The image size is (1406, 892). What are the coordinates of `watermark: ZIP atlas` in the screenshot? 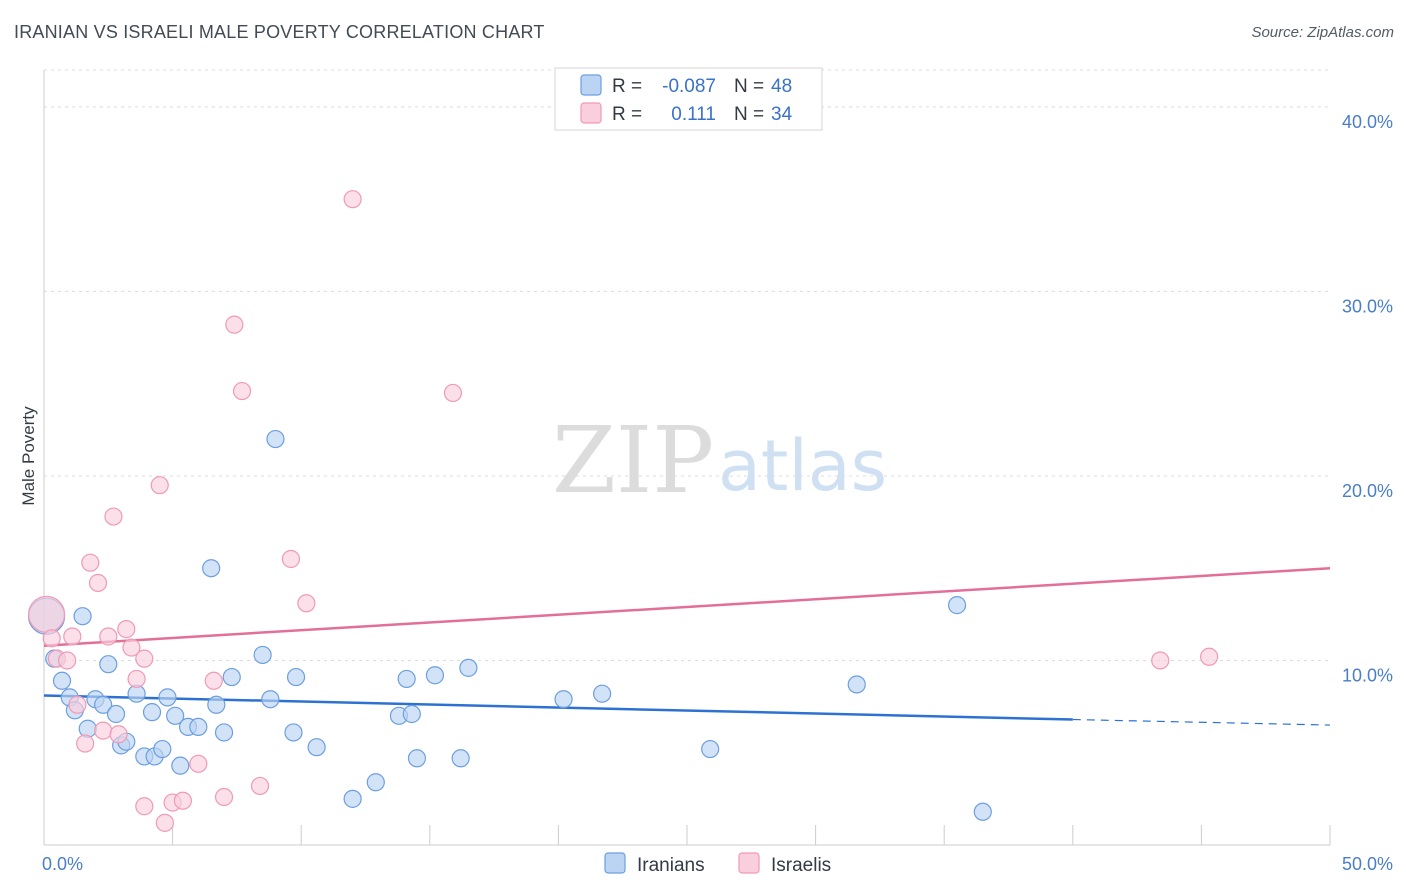 It's located at (719, 460).